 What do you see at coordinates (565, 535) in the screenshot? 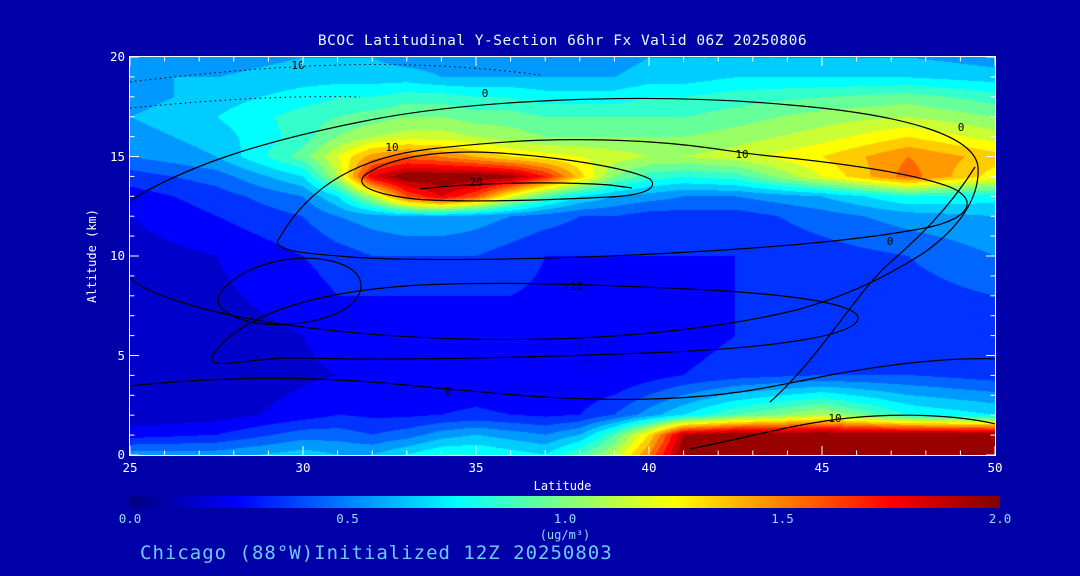
I see `colorbar-units: (ug/m³)` at bounding box center [565, 535].